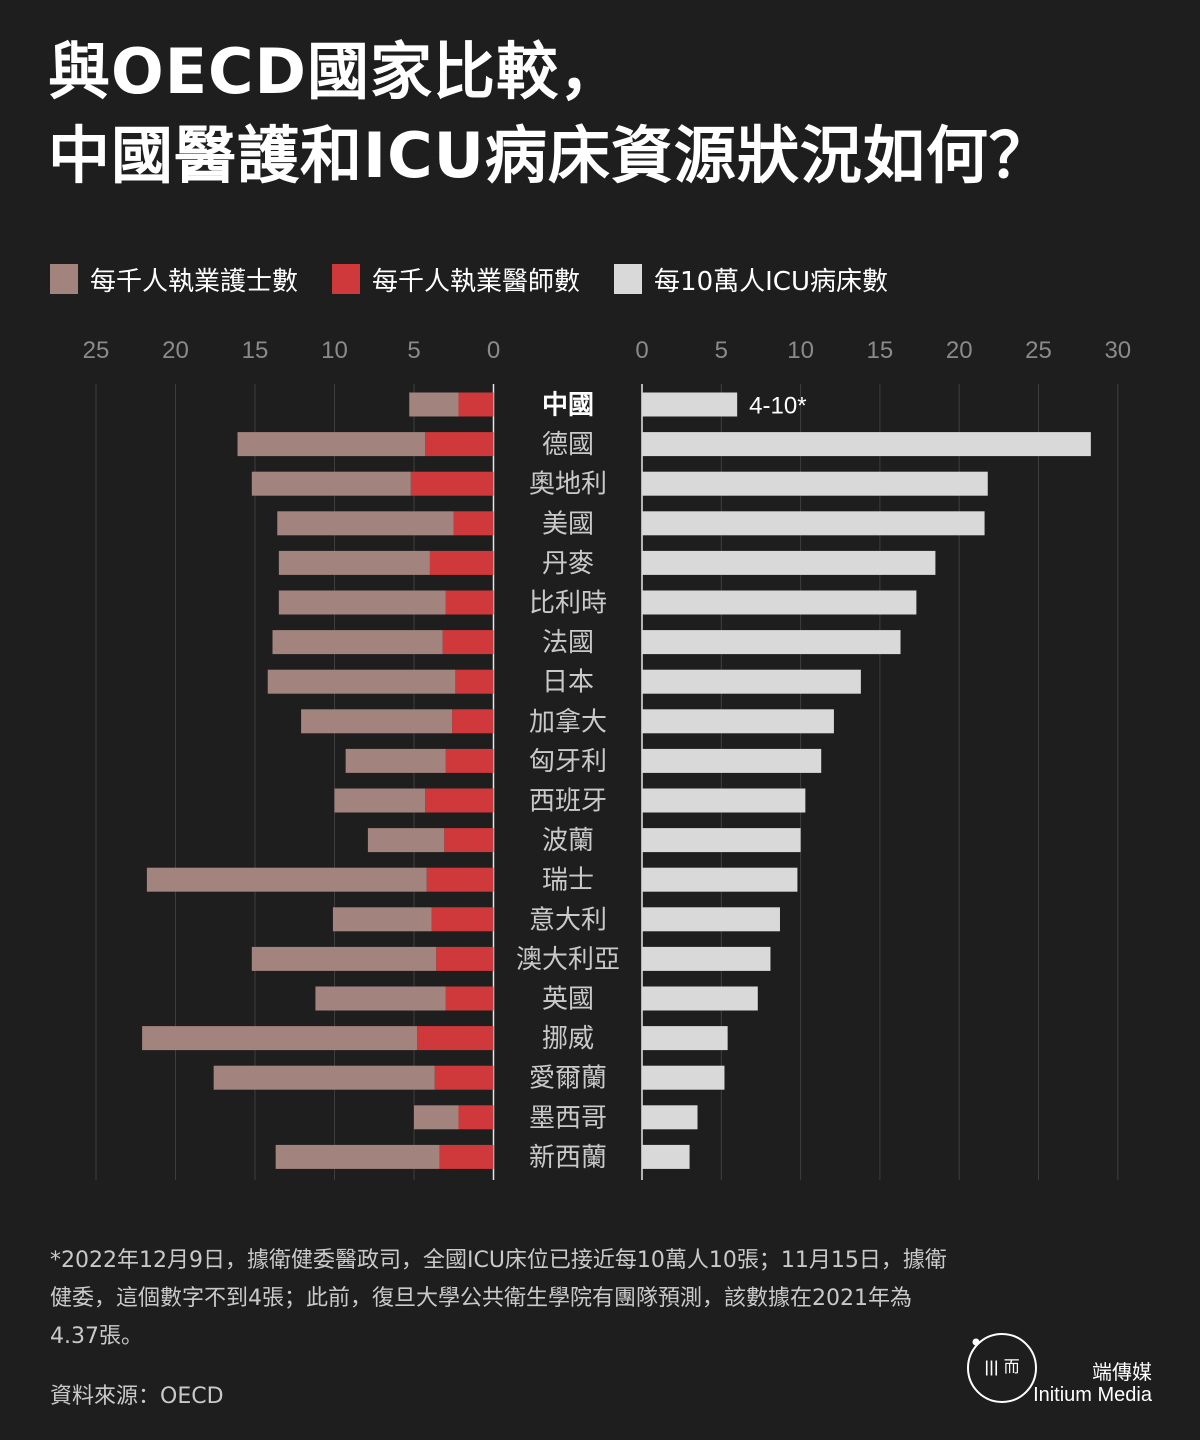 This screenshot has height=1440, width=1200. What do you see at coordinates (335, 71) in the screenshot?
I see `title-line-1: 與OECD國家比較，` at bounding box center [335, 71].